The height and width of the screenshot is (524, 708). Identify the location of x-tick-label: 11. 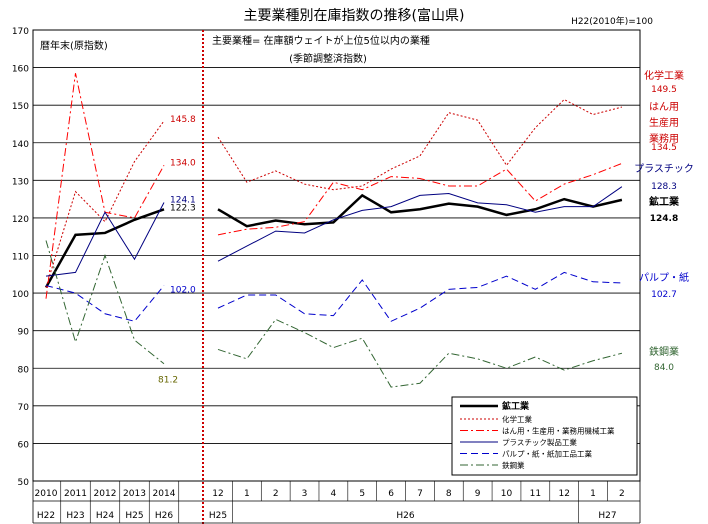
(535, 494).